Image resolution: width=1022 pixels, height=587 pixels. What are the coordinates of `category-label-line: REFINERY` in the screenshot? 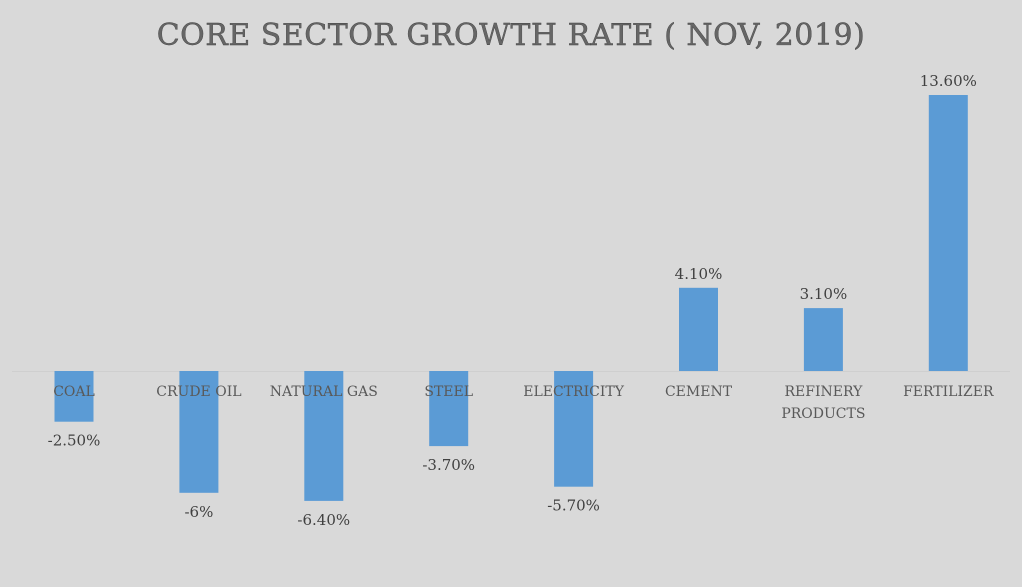 It's located at (823, 392).